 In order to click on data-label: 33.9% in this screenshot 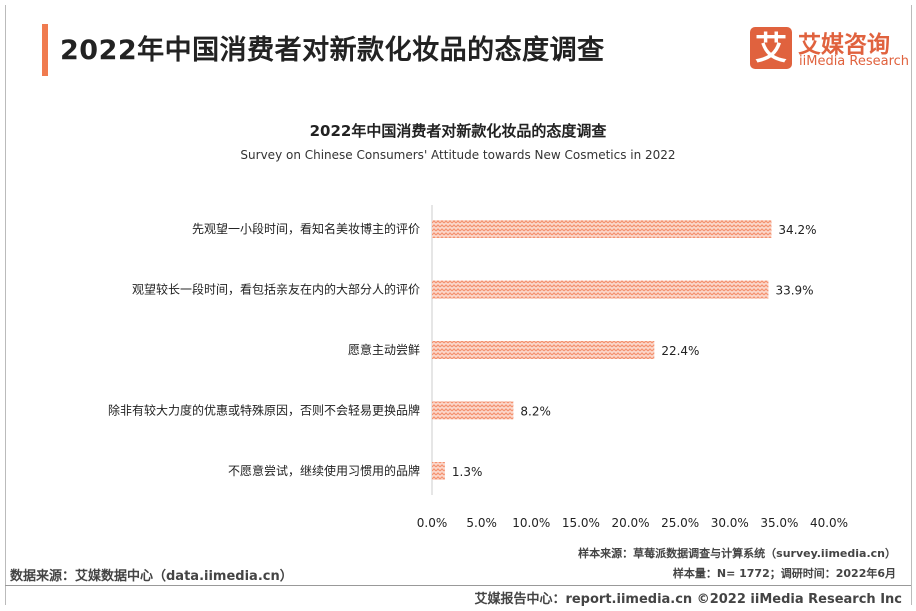, I will do `click(794, 291)`.